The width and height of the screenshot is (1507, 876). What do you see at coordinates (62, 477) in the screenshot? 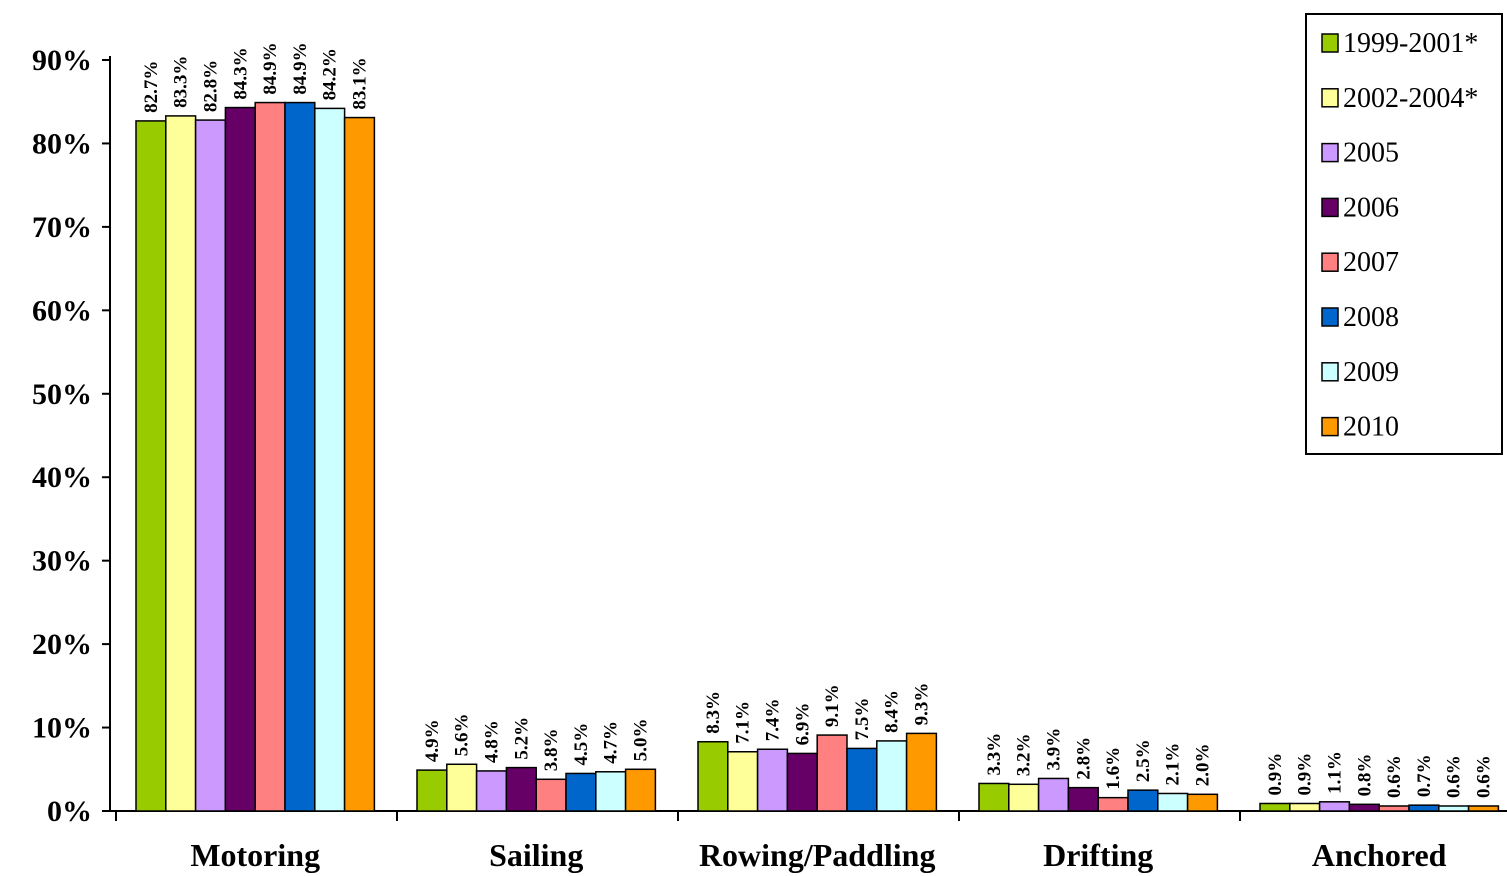
I see `y-tick-label: 40%` at bounding box center [62, 477].